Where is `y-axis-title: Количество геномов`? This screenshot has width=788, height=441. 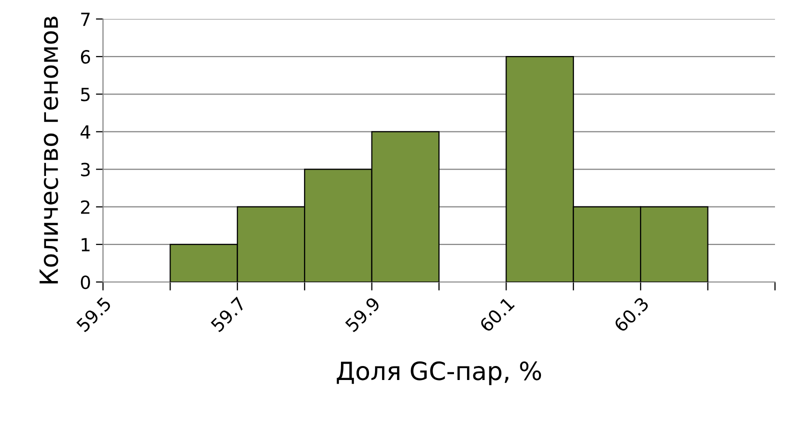
y-axis-title: Количество геномов is located at coordinates (49, 150).